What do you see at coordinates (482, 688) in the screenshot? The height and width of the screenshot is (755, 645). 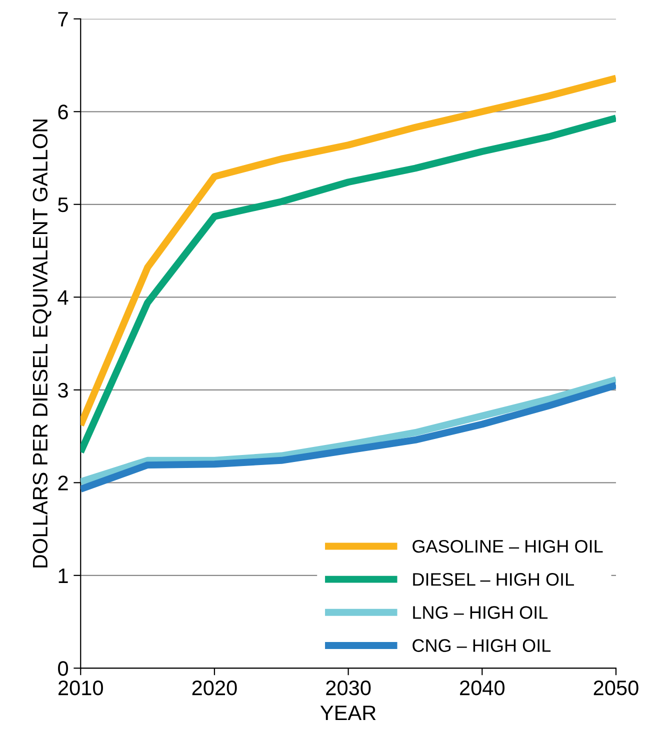 I see `x-tick-label: 2040` at bounding box center [482, 688].